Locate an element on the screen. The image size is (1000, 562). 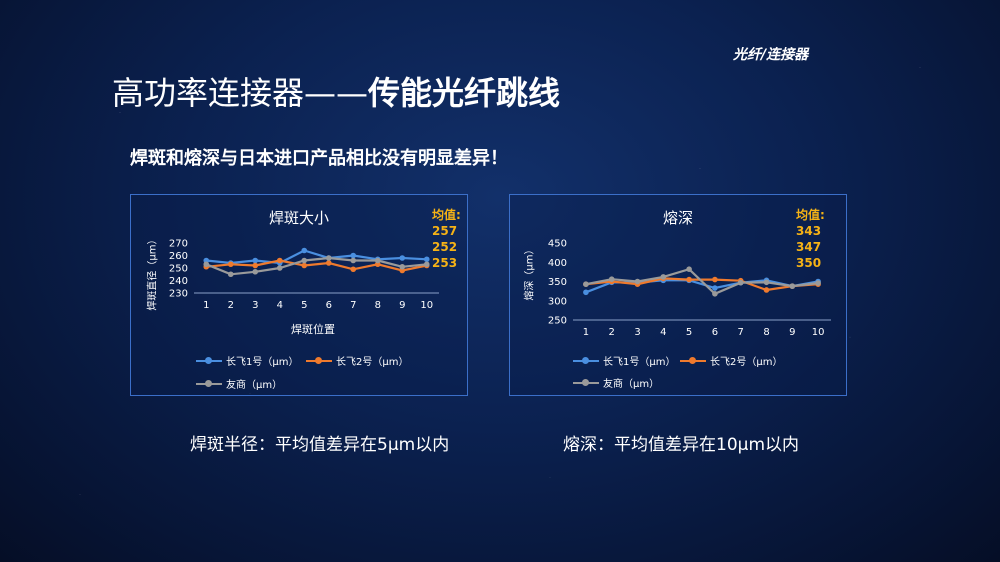
mean-value: 252 is located at coordinates (445, 247).